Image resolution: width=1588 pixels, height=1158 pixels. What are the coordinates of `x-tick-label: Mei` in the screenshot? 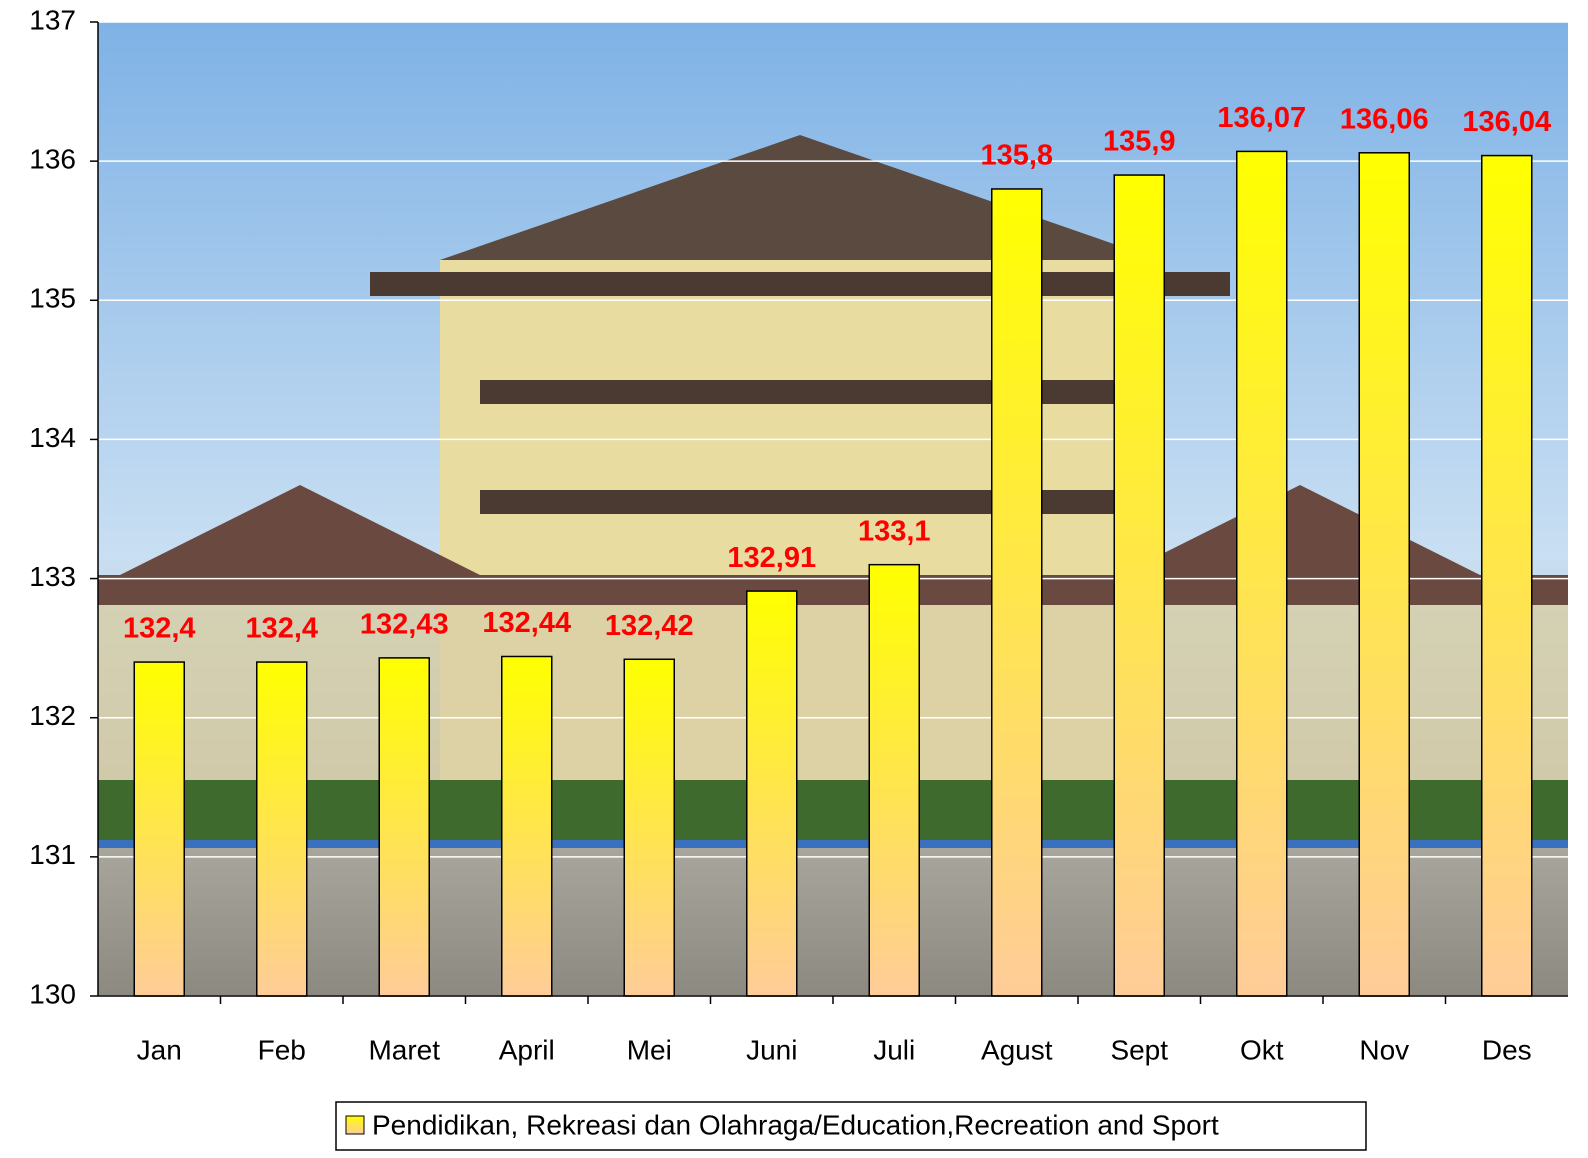 It's located at (649, 1049).